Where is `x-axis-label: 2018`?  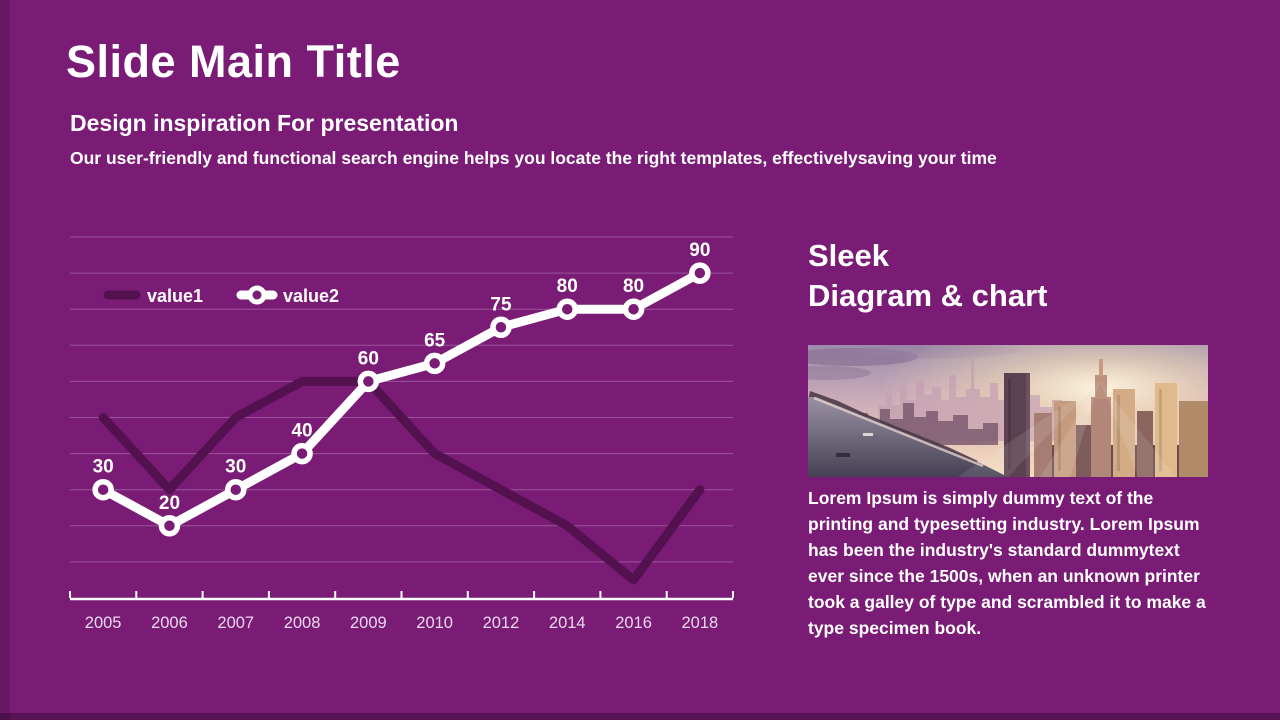 x-axis-label: 2018 is located at coordinates (699, 623).